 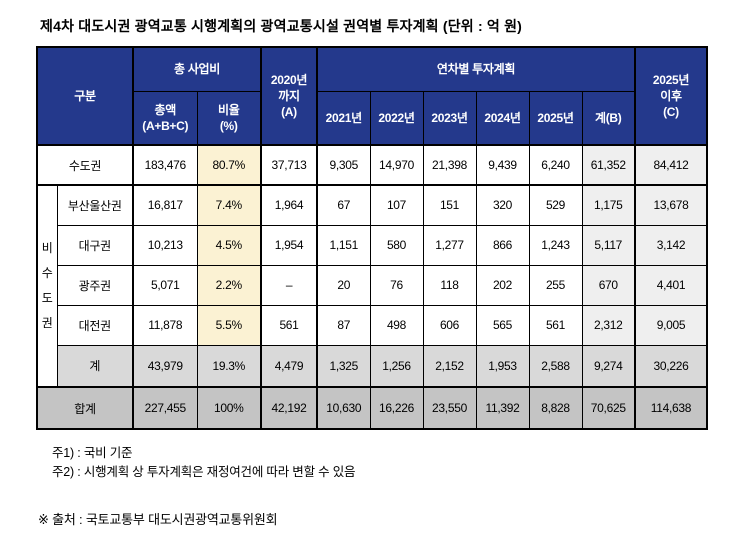 I want to click on source-note: ※ 출처 : 국토교통부 대도시권광역교통위원회, so click(x=158, y=519).